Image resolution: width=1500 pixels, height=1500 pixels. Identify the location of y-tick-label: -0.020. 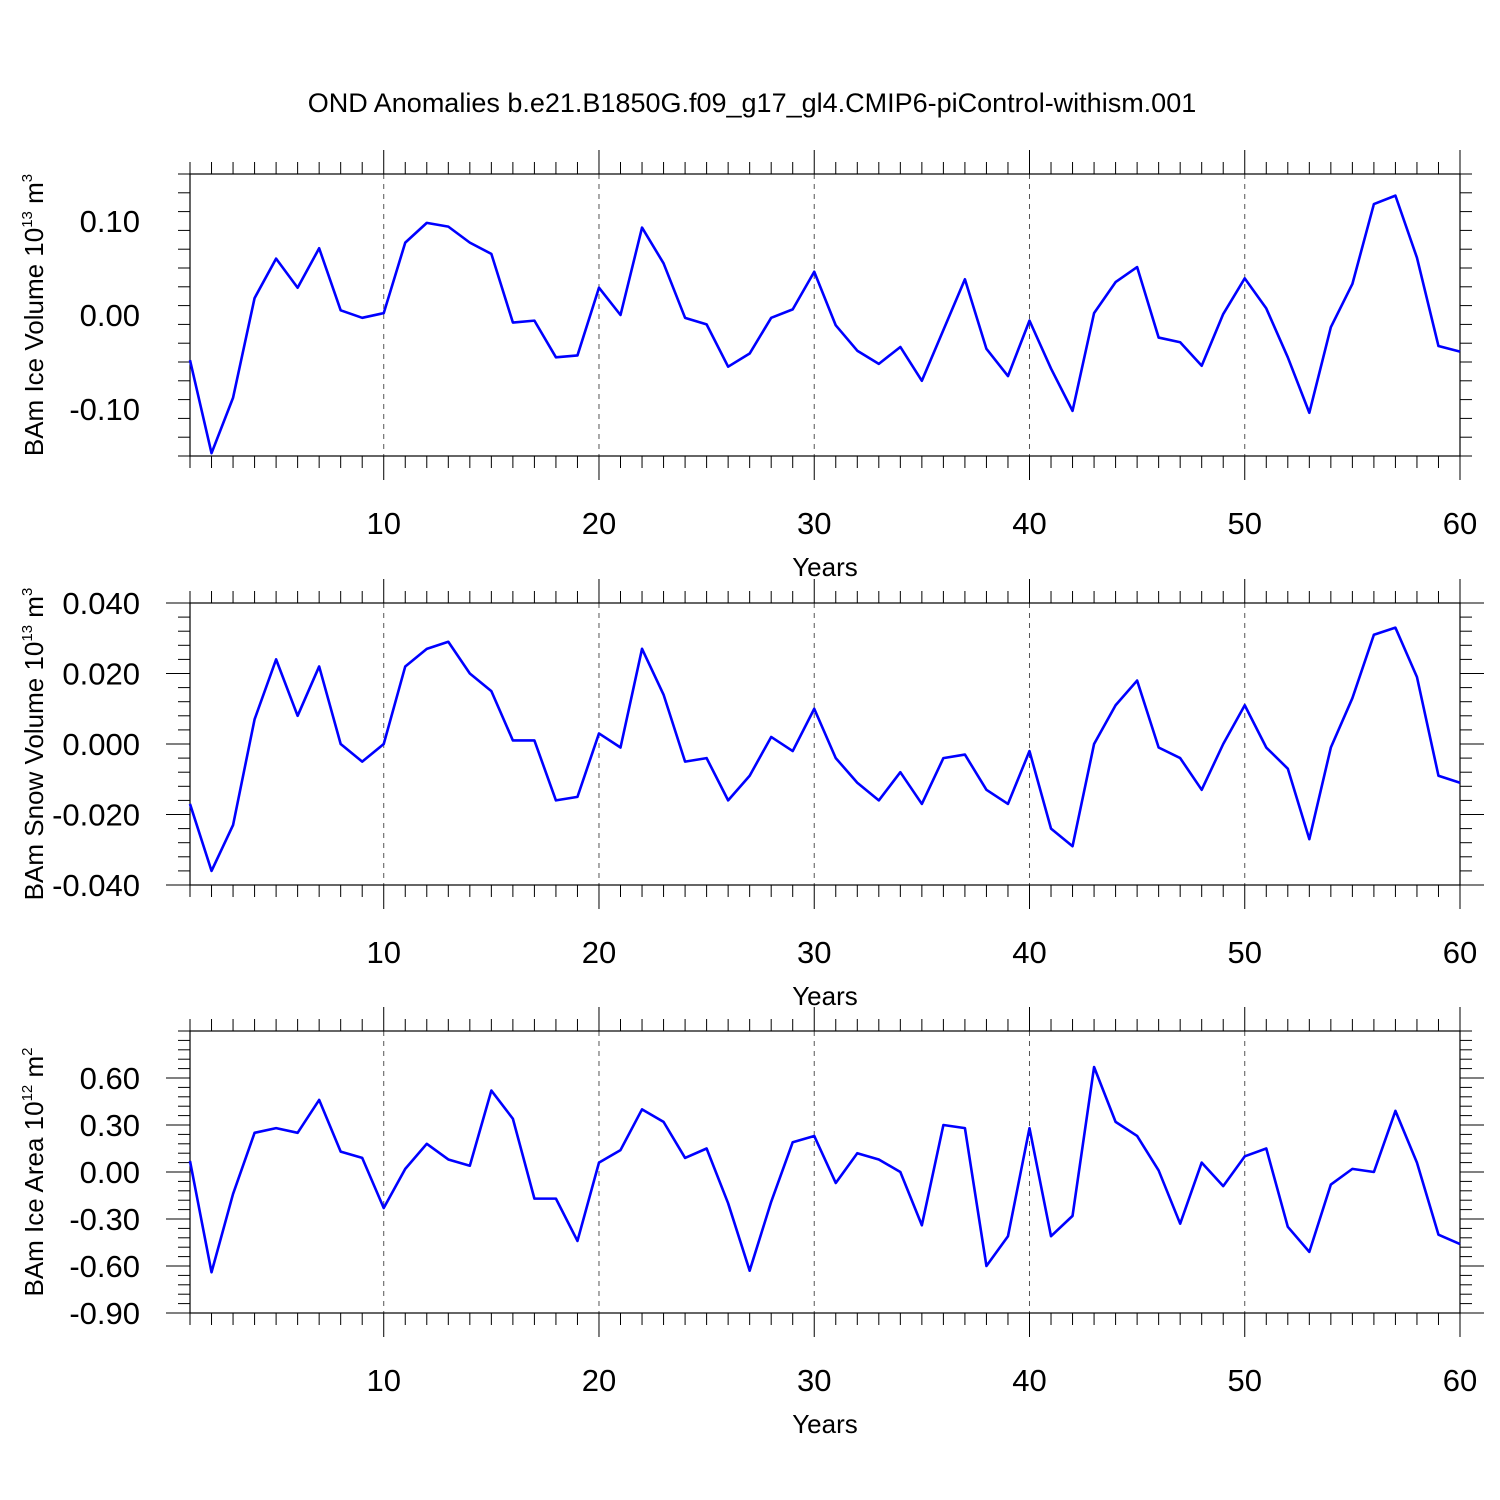
(96, 815).